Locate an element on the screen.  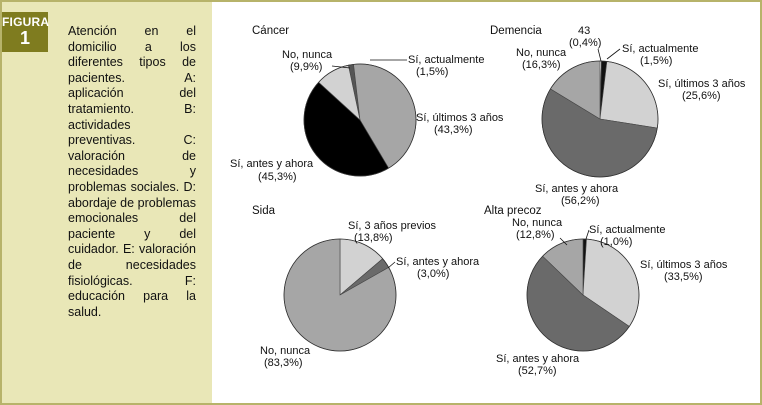
figure-number: 1 is located at coordinates (24, 38).